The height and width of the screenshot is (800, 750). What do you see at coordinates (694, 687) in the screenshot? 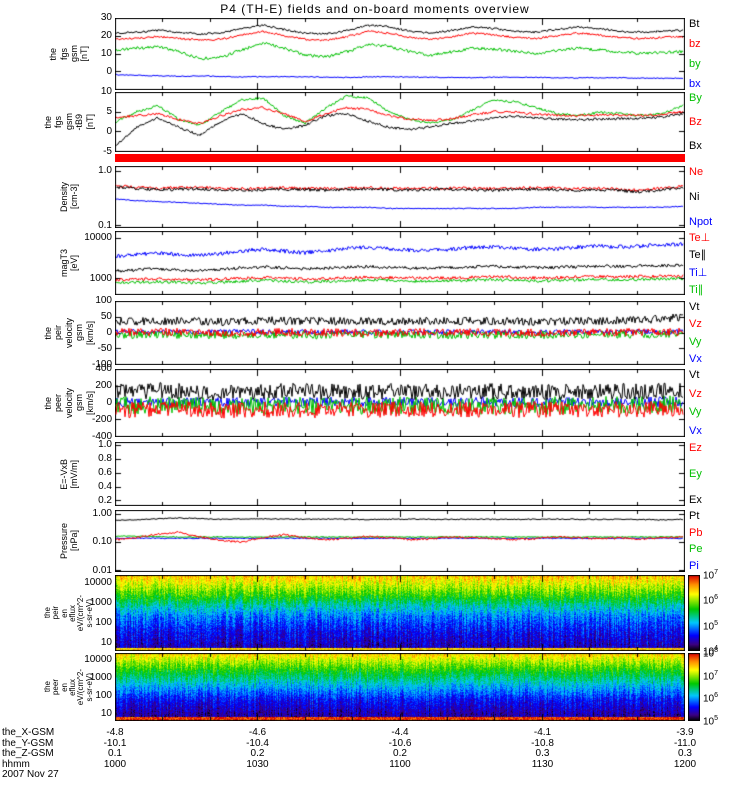
I see `colorbar-peer-spectrogram` at bounding box center [694, 687].